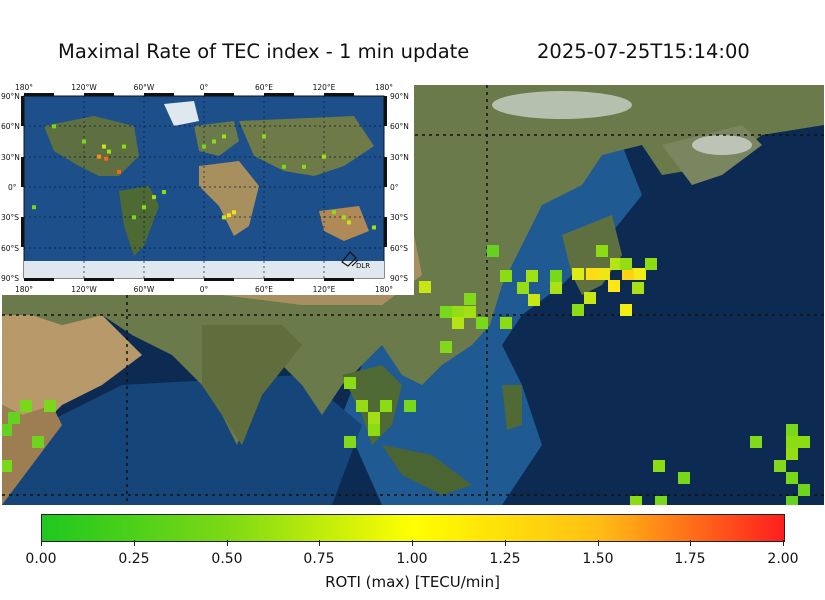  Describe the element at coordinates (41, 559) in the screenshot. I see `colorbar-tick-label: 0.00` at that location.